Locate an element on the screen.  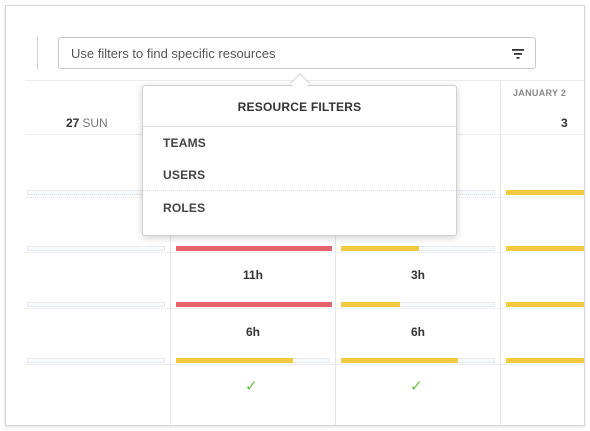
day-name: SUN is located at coordinates (95, 123).